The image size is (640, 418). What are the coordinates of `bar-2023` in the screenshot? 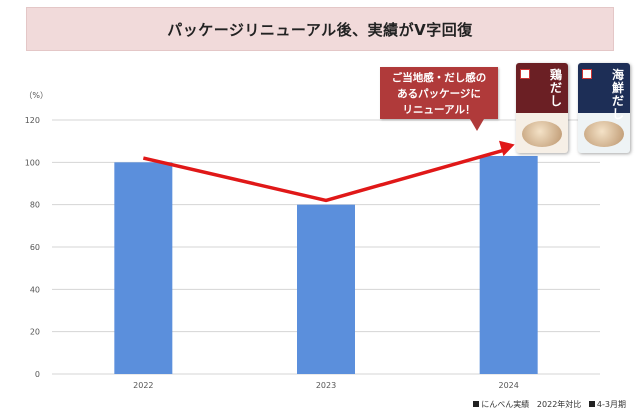 It's located at (326, 289).